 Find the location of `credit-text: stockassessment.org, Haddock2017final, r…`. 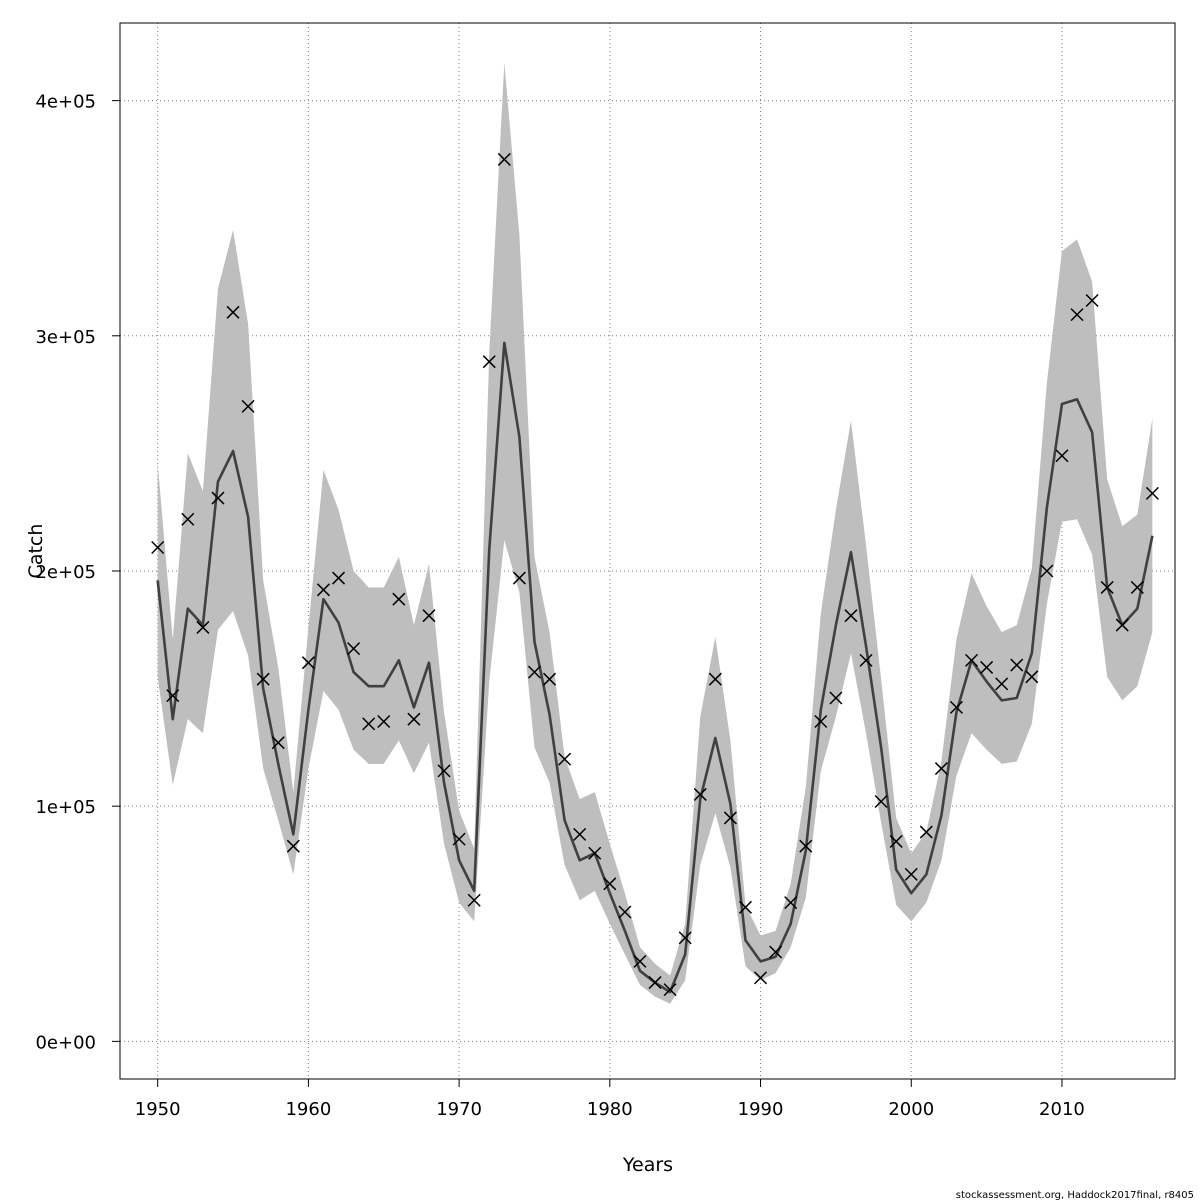

credit-text: stockassessment.org, Haddock2017final, r… is located at coordinates (1075, 1195).